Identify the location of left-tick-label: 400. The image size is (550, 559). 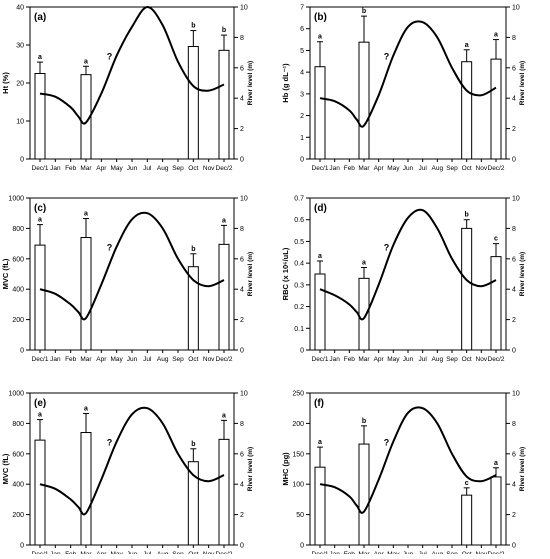
(18, 290).